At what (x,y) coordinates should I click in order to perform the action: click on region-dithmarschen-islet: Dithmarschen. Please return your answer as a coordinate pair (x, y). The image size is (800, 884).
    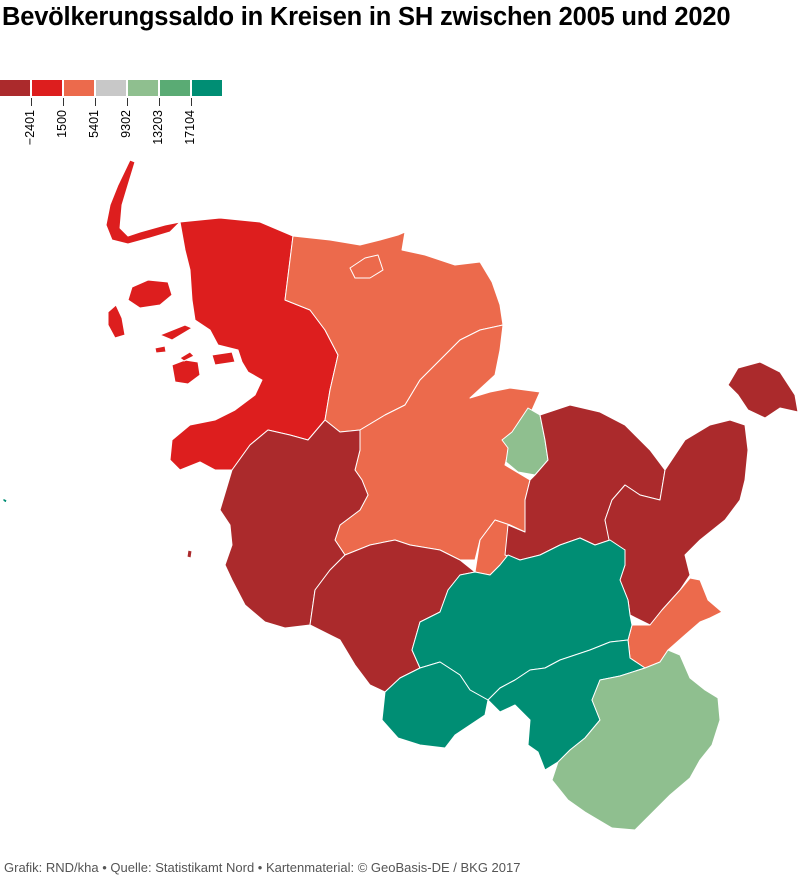
    Looking at the image, I should click on (189, 554).